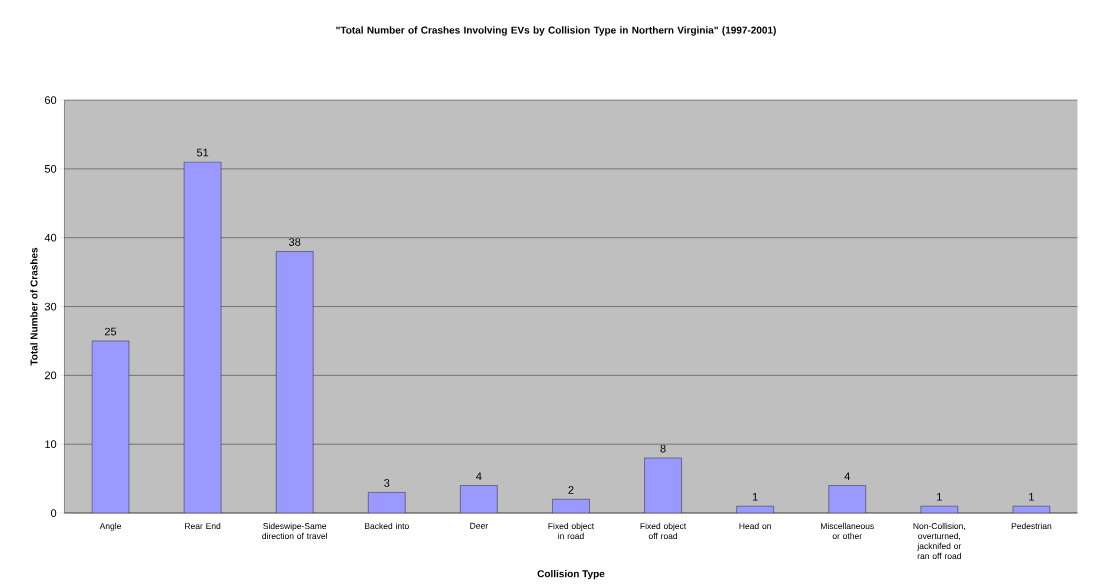 The image size is (1113, 586). What do you see at coordinates (571, 574) in the screenshot?
I see `x-axis-title: Collision Type` at bounding box center [571, 574].